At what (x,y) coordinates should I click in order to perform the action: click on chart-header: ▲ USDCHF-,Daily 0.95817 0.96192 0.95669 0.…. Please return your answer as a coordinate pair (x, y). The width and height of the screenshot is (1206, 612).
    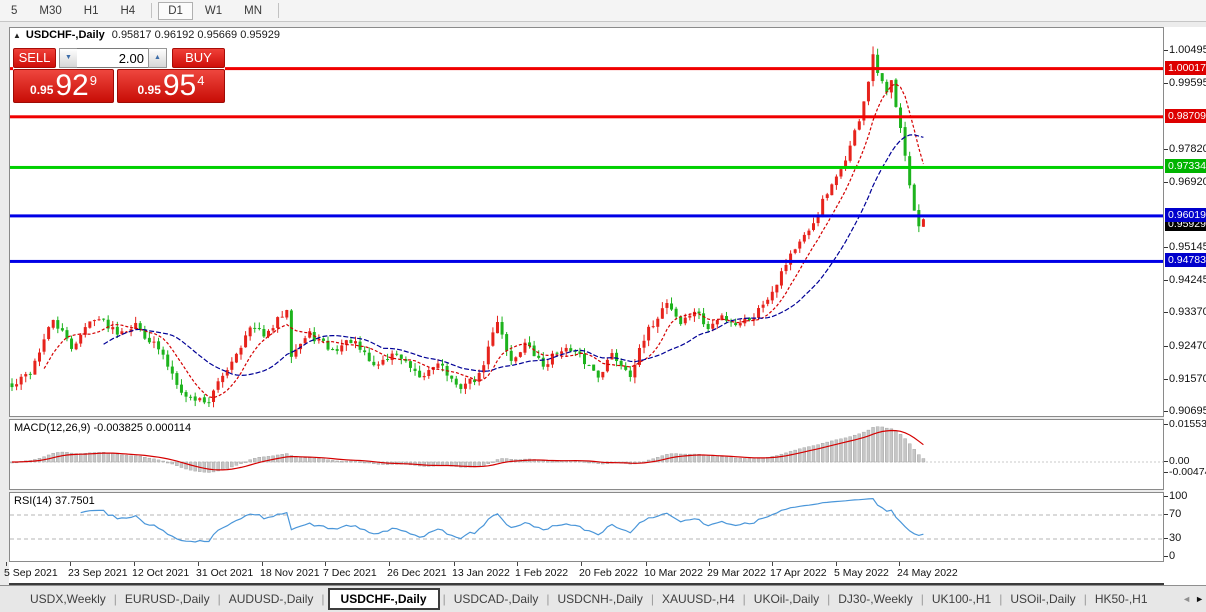
    Looking at the image, I should click on (146, 35).